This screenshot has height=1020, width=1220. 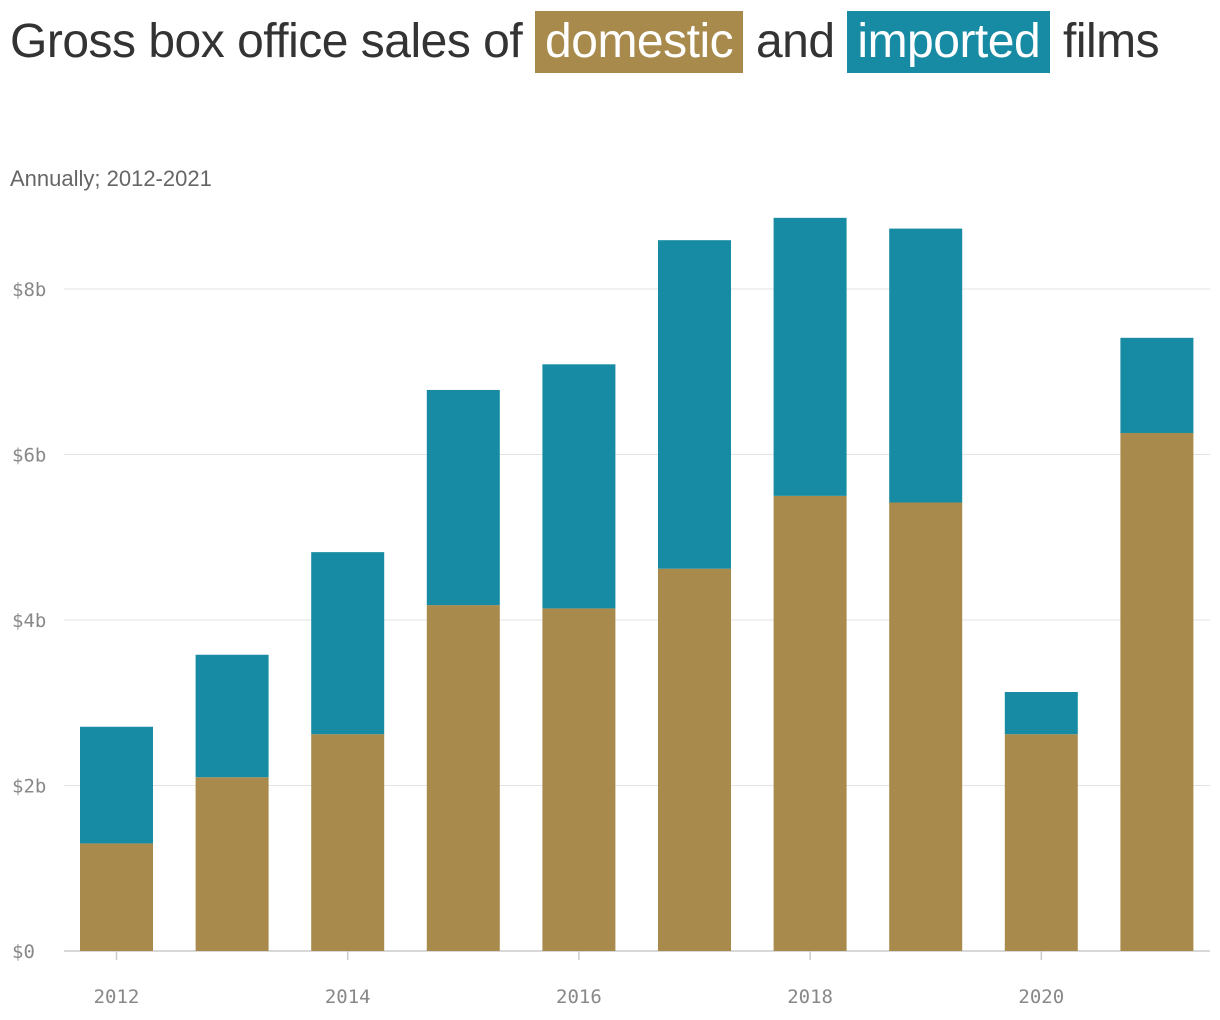 I want to click on x-tick-label: 2016, so click(x=579, y=997).